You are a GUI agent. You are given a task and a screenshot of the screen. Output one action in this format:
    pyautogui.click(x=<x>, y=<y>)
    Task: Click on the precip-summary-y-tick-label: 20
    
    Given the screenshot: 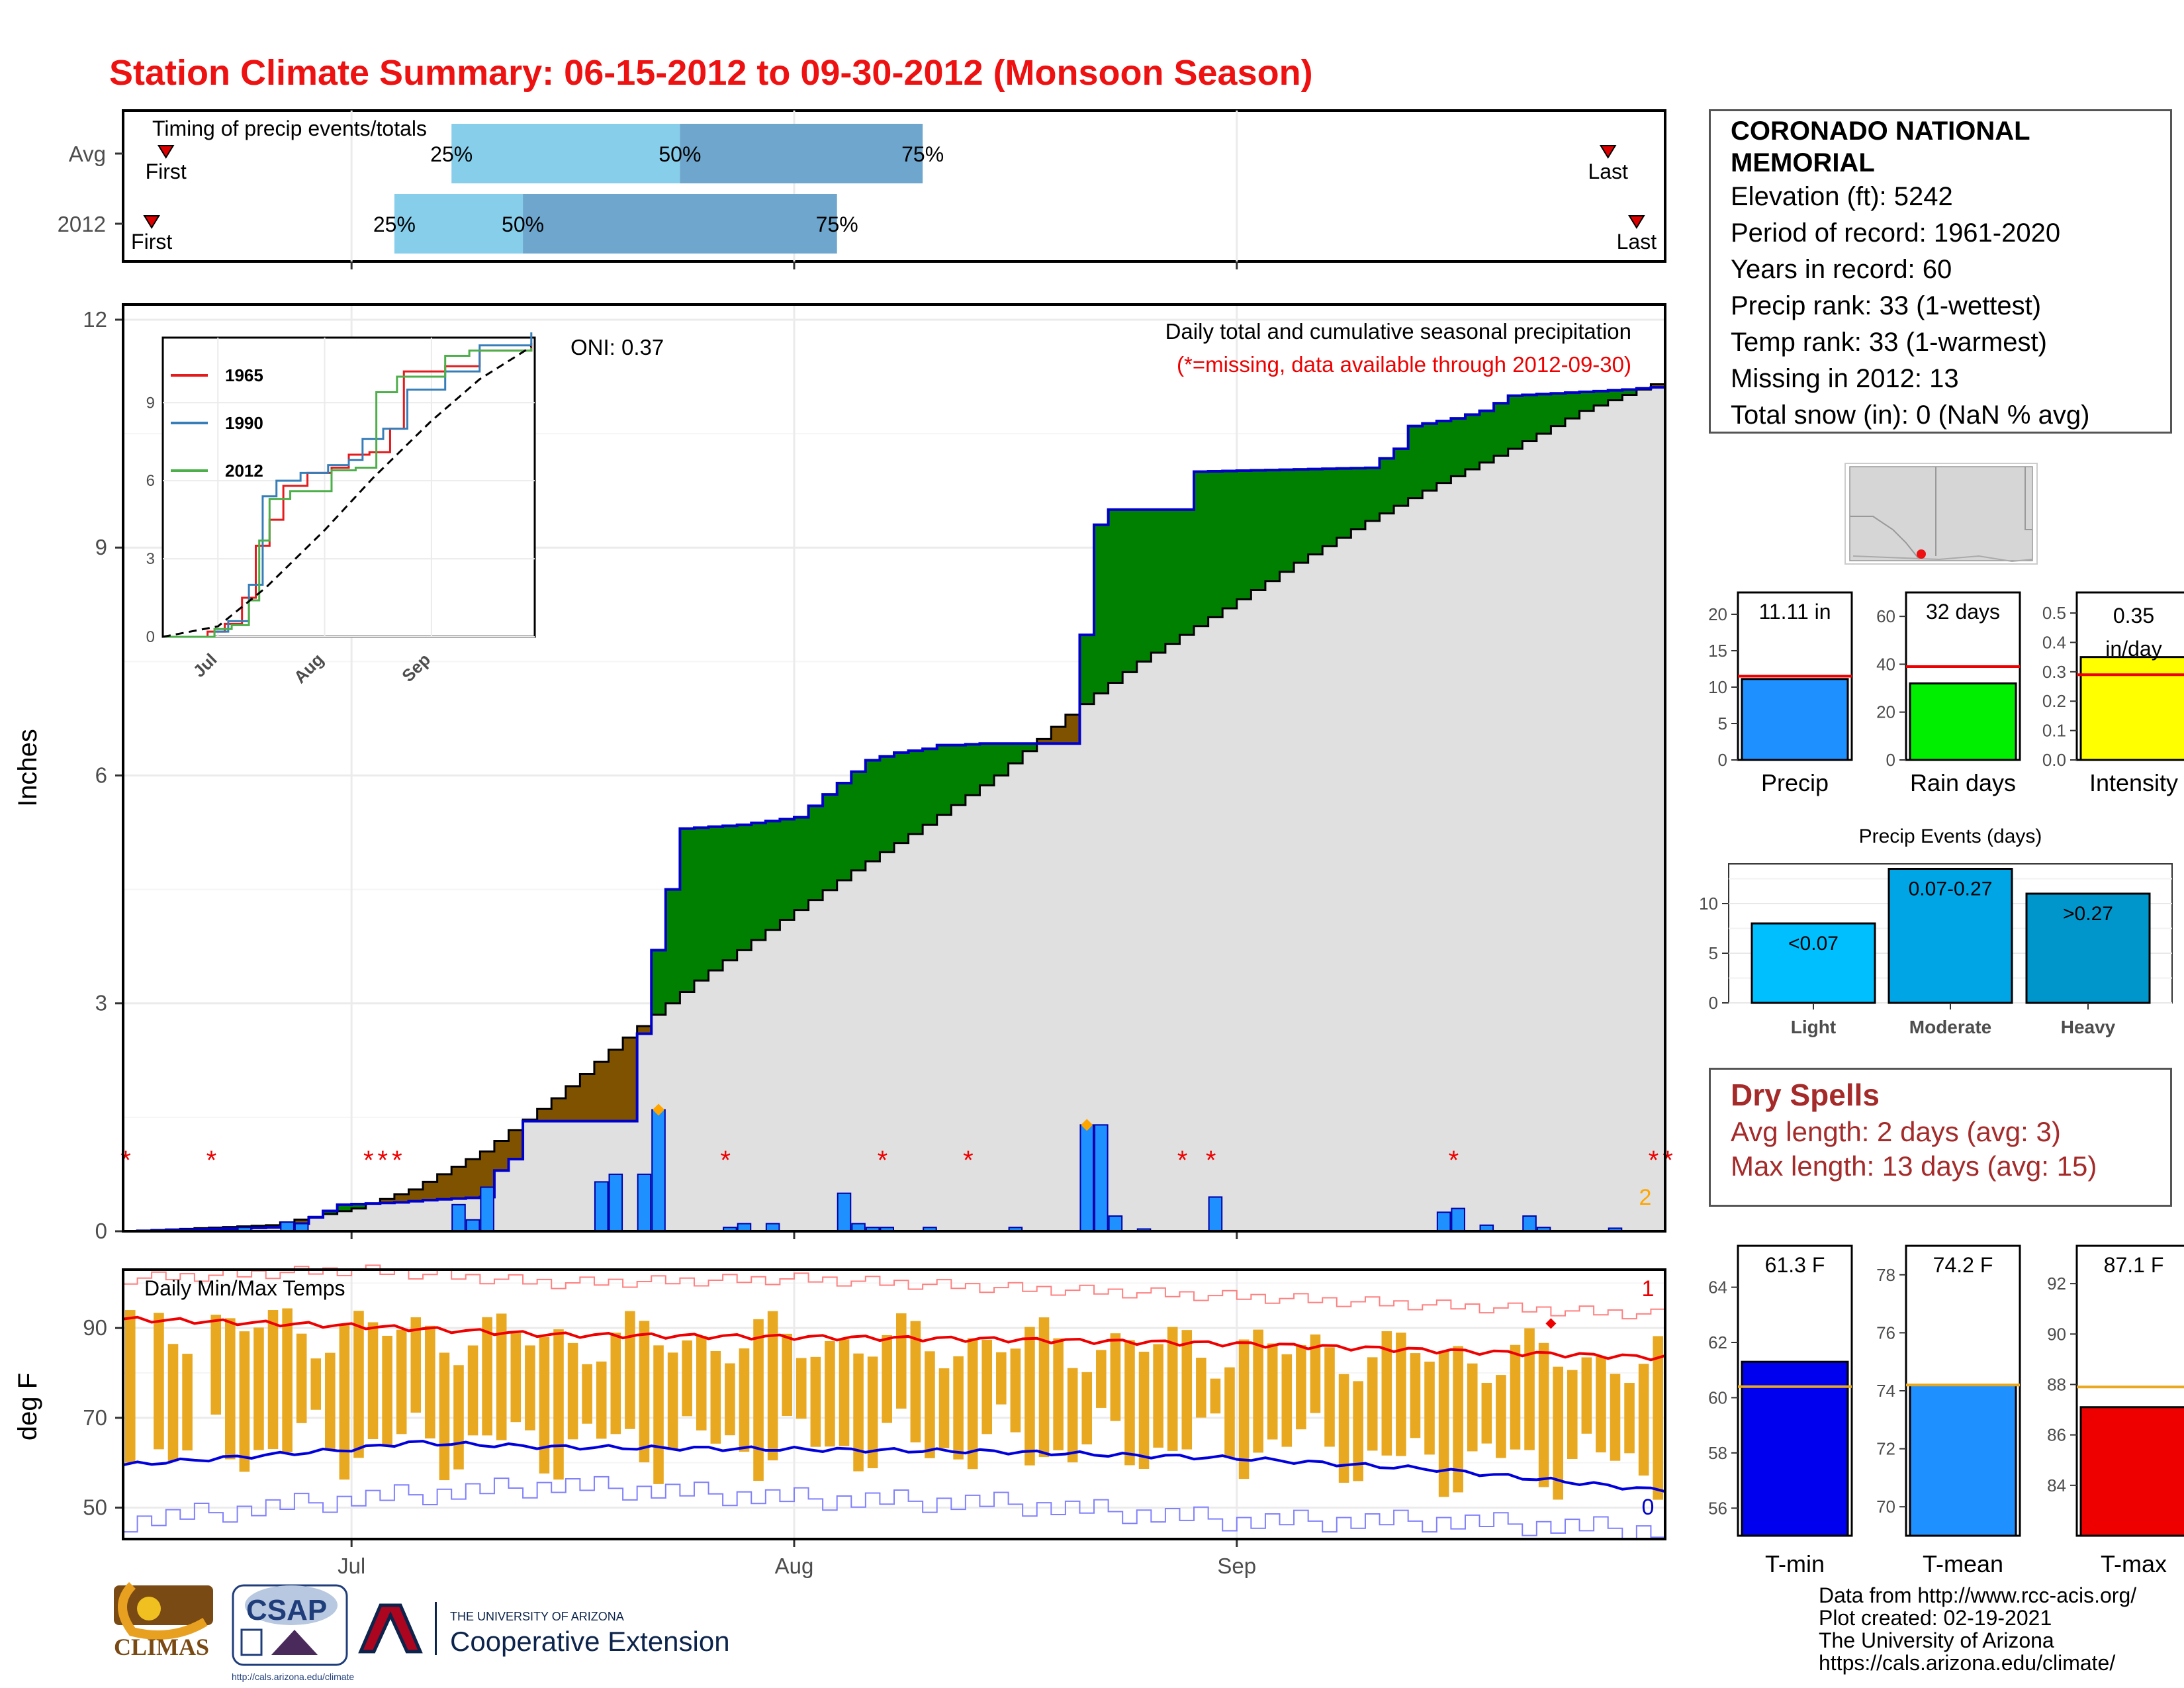 What is the action you would take?
    pyautogui.click(x=1885, y=712)
    